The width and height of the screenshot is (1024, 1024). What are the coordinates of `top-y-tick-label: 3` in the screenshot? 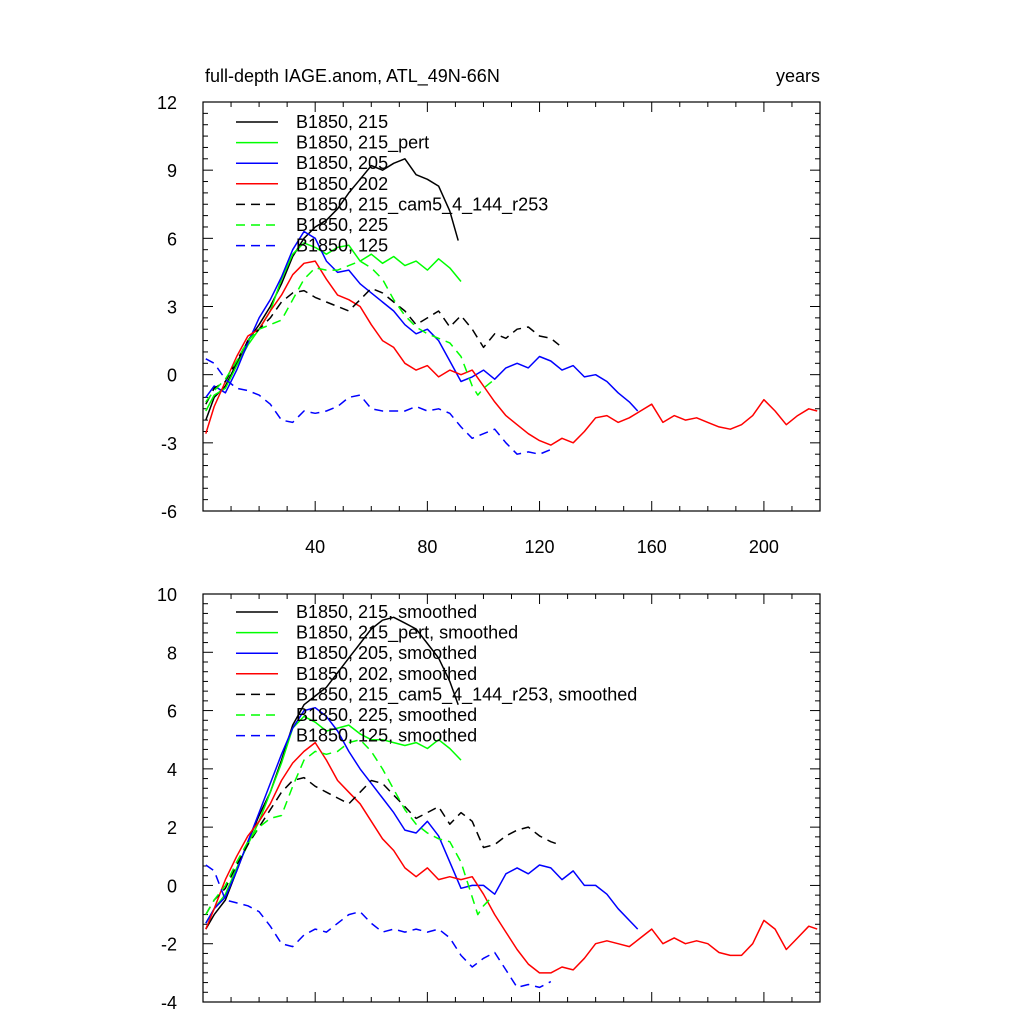 It's located at (172, 308).